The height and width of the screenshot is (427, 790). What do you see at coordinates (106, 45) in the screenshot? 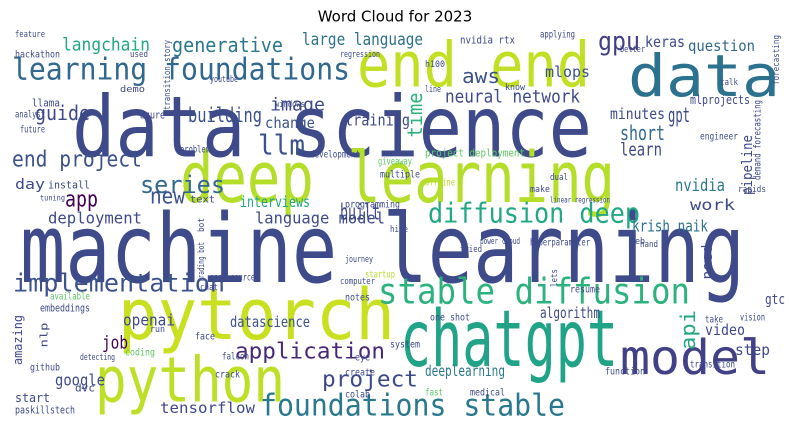
I see `word: langchain` at bounding box center [106, 45].